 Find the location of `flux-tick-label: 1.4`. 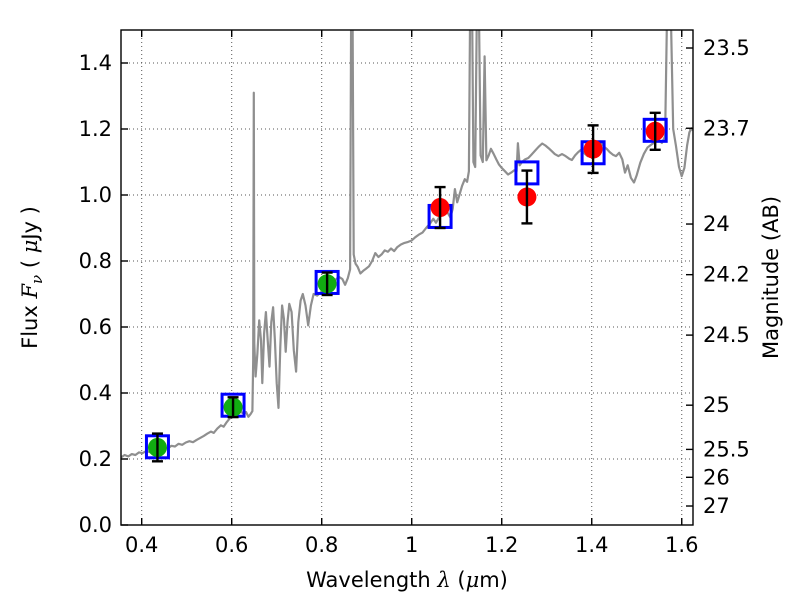

flux-tick-label: 1.4 is located at coordinates (95, 63).